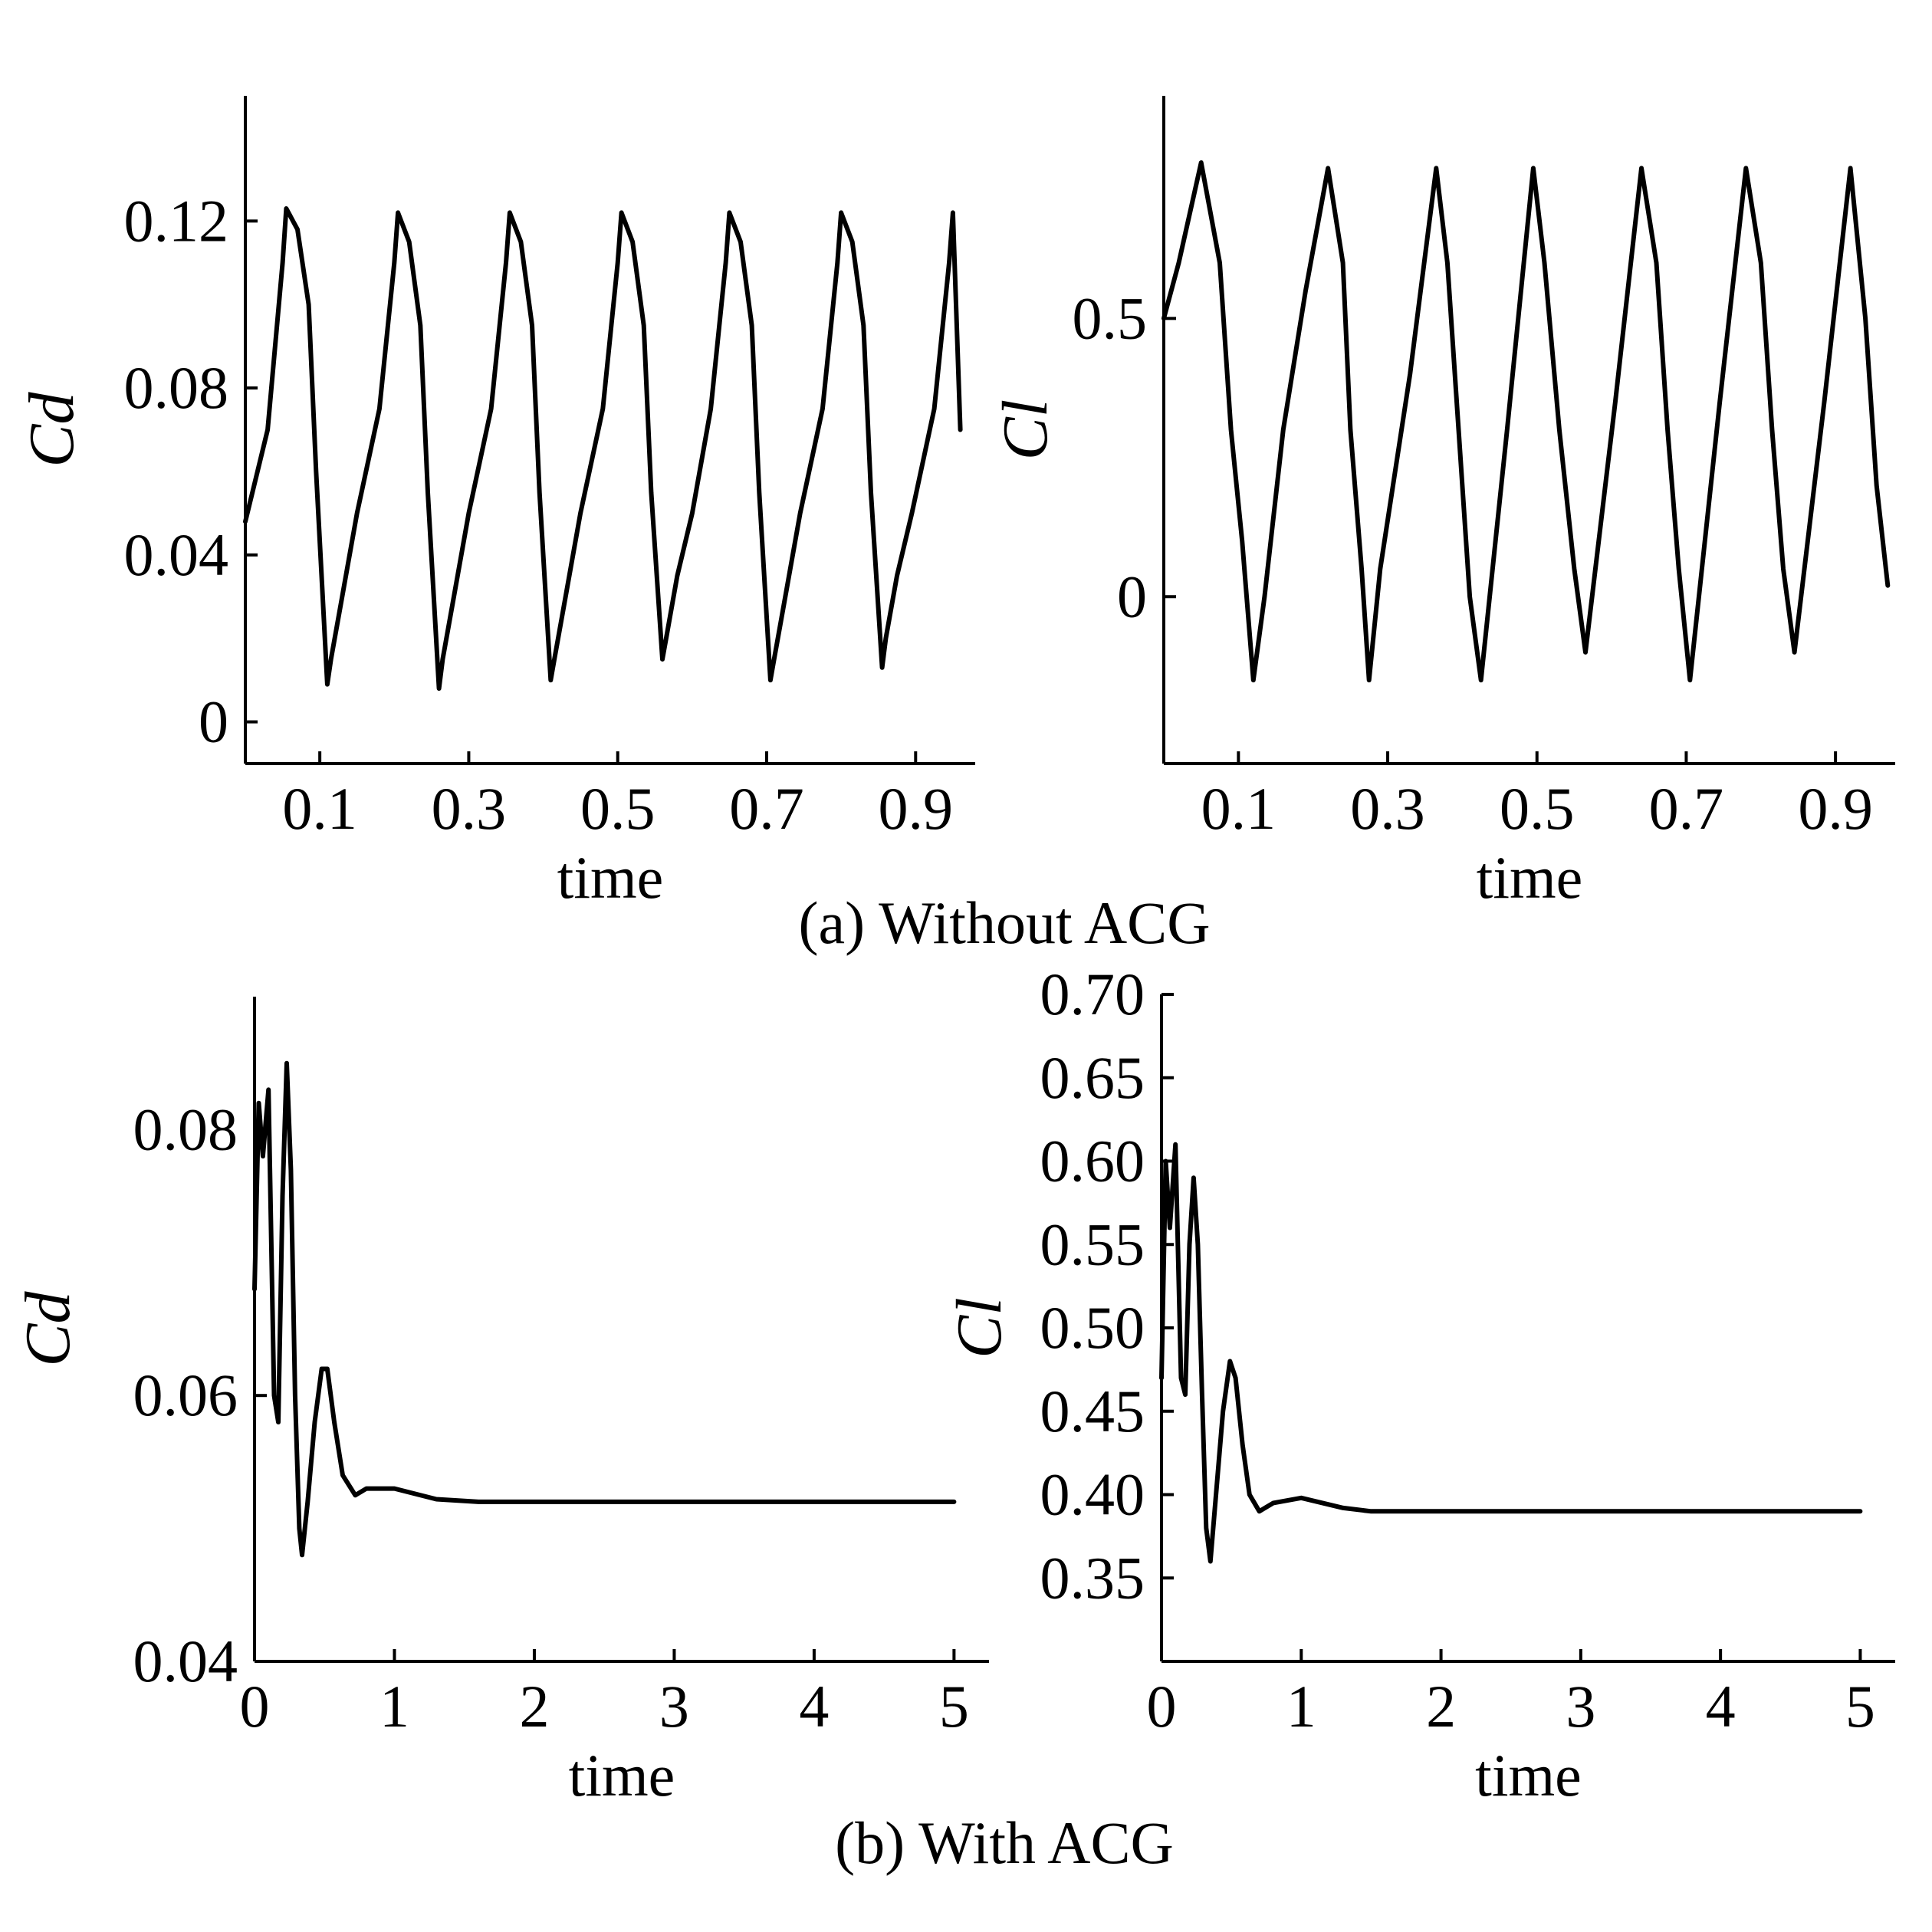 The height and width of the screenshot is (1932, 1932). I want to click on y-tick-label: 0.65, so click(1092, 1078).